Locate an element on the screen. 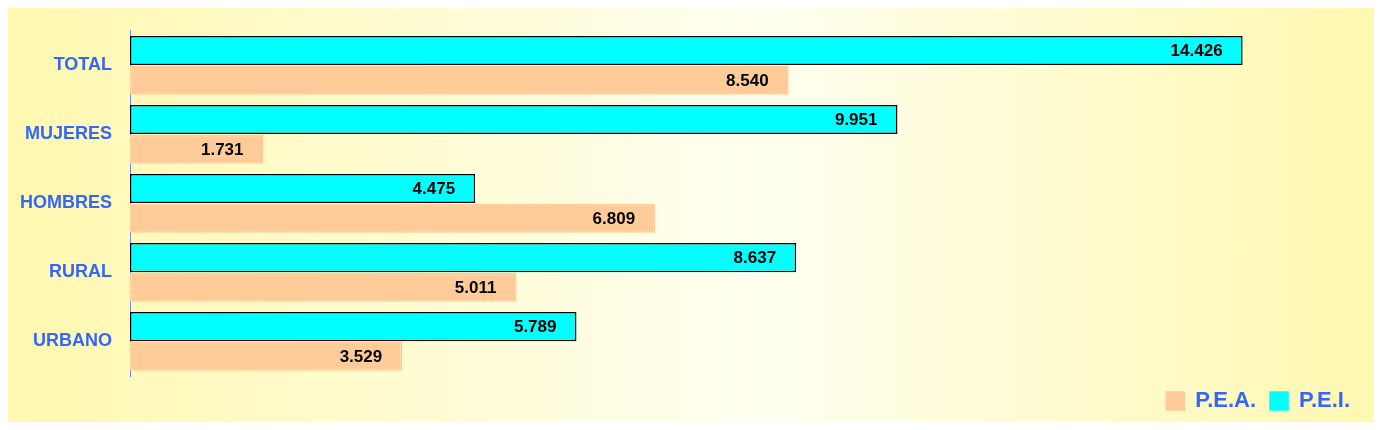 The width and height of the screenshot is (1382, 430). data-label: 14.426 is located at coordinates (1196, 51).